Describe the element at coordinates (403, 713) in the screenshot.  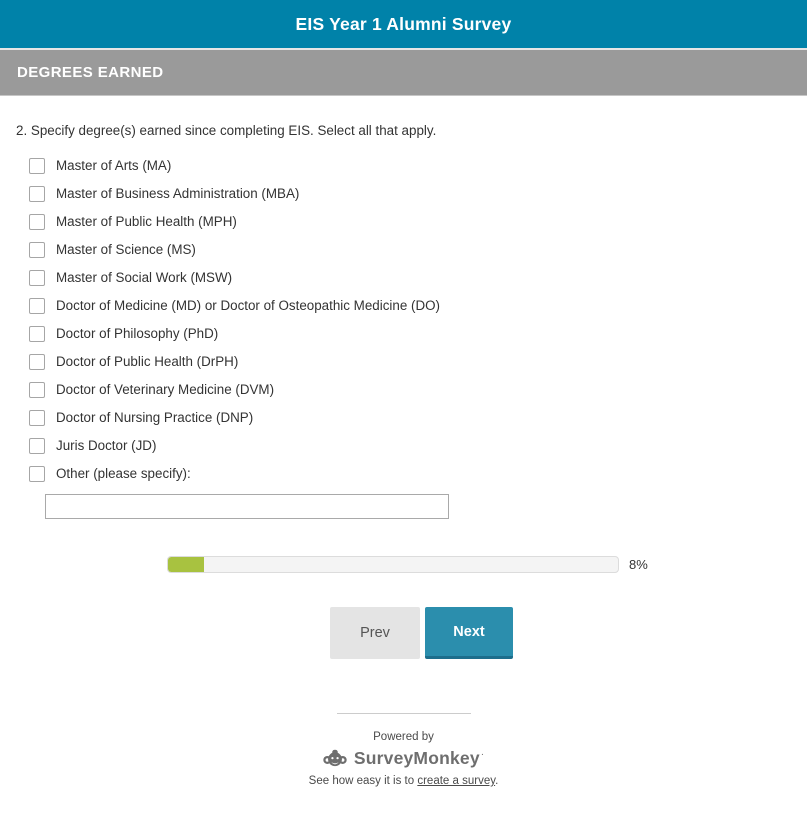
I see `footer-divider` at that location.